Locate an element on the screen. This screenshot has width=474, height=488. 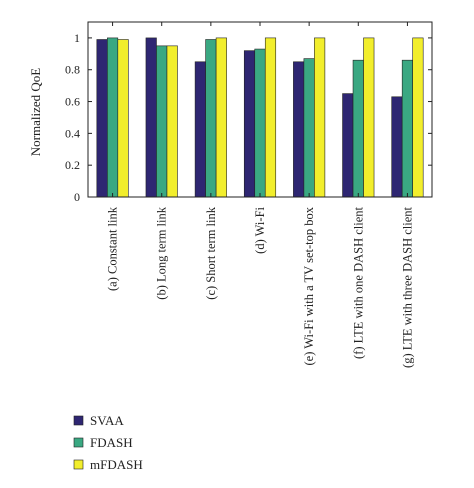
legend-label-mfdash: mFDASH is located at coordinates (116, 464).